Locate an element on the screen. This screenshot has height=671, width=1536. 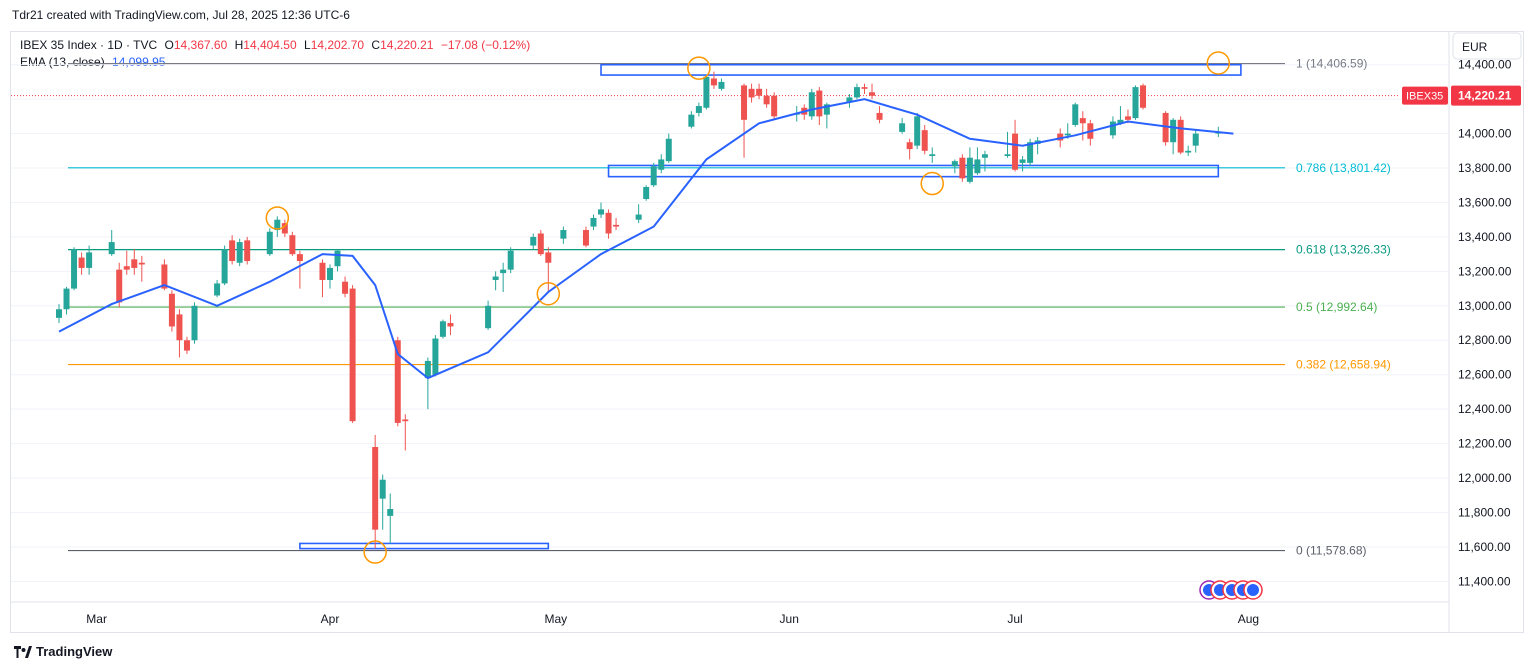
footer: TradingView is located at coordinates (63, 651).